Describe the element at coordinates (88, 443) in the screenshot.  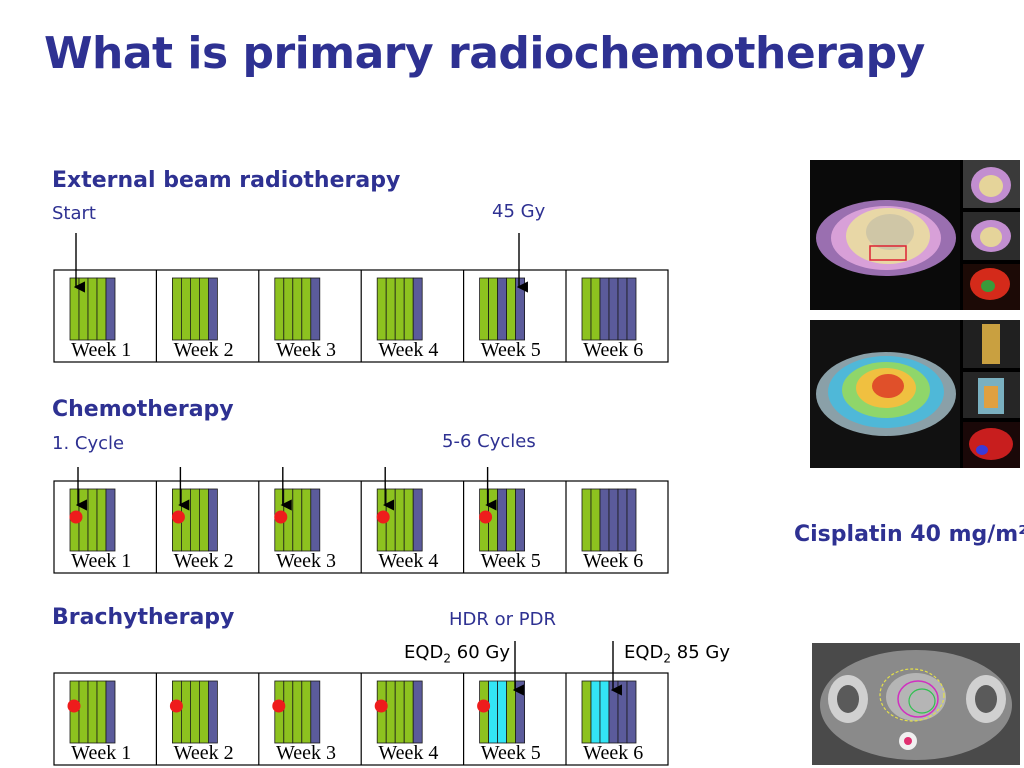
I see `chemo-first-cycle-label: 1. Cycle` at that location.